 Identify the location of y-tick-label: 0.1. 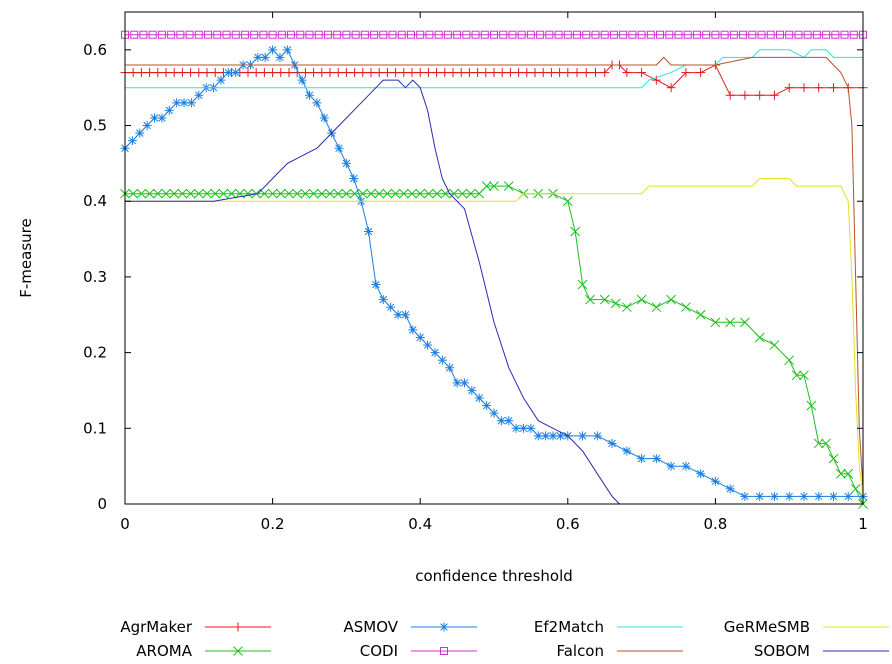
(95, 428).